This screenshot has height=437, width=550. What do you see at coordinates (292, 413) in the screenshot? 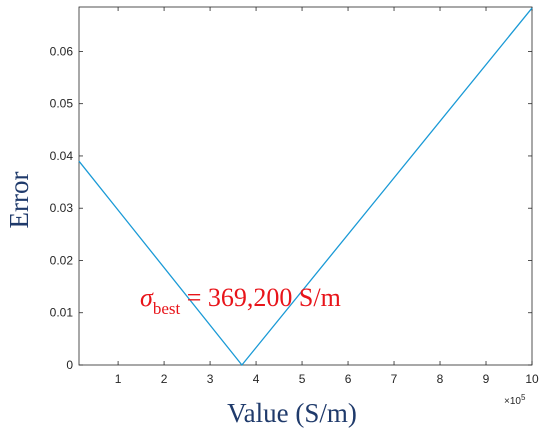
I see `x-axis-label: Value (S/m)` at bounding box center [292, 413].